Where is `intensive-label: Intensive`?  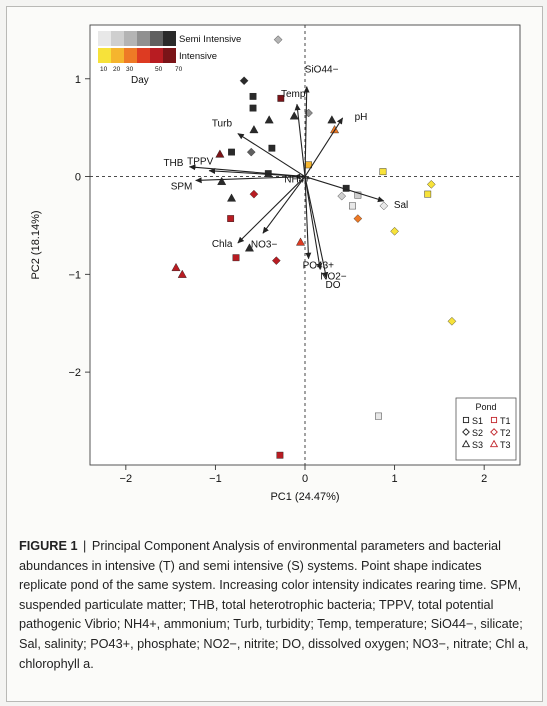 intensive-label: Intensive is located at coordinates (198, 56).